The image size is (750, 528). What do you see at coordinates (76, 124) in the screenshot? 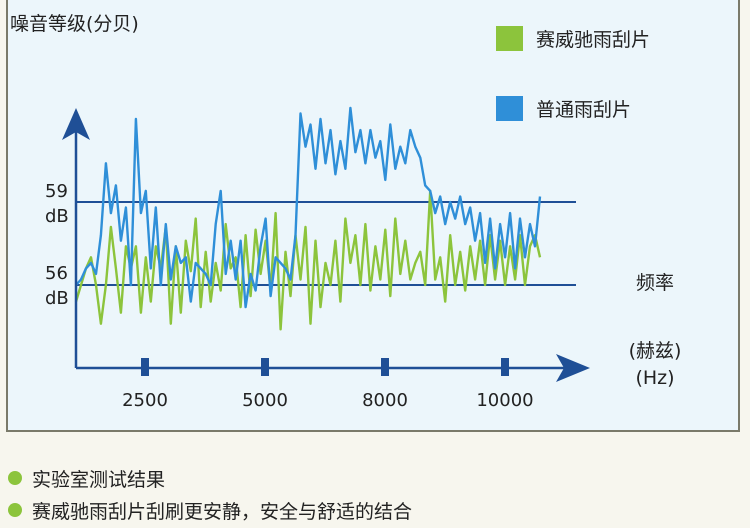
I see `y-axis-arrow` at bounding box center [76, 124].